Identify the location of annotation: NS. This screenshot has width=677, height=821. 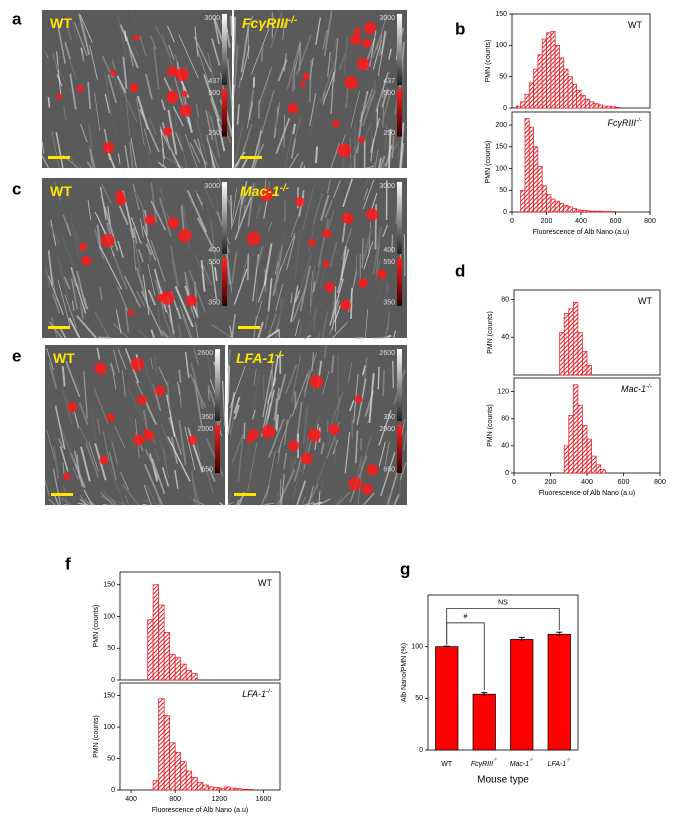
(503, 602).